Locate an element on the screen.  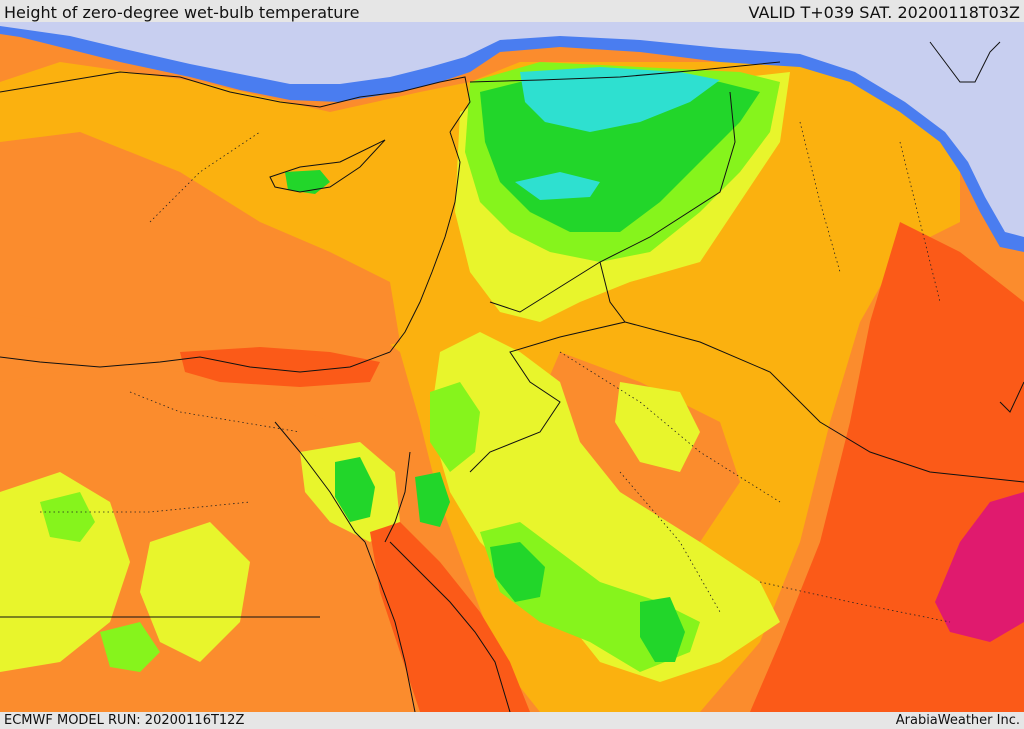
field-yellow-east is located at coordinates (657, 427).